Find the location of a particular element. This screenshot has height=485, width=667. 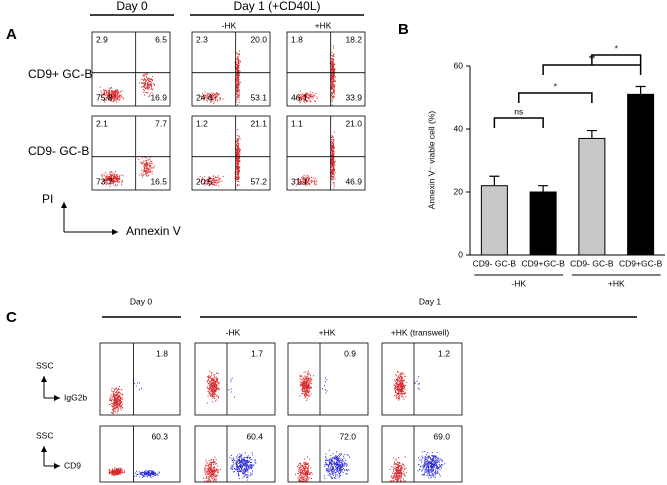

panel-label: C is located at coordinates (11, 317).